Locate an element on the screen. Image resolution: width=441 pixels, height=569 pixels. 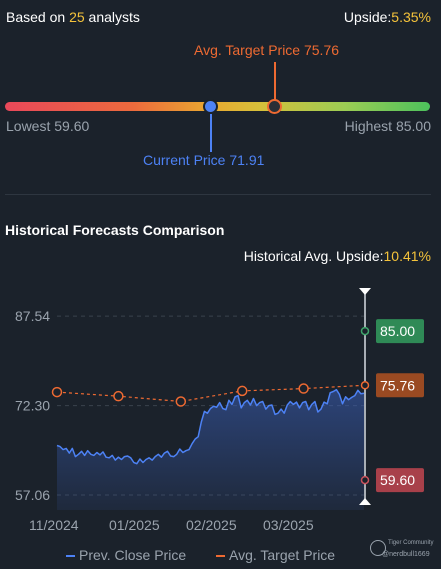
watermark-brand: Tiger Community is located at coordinates (411, 543).